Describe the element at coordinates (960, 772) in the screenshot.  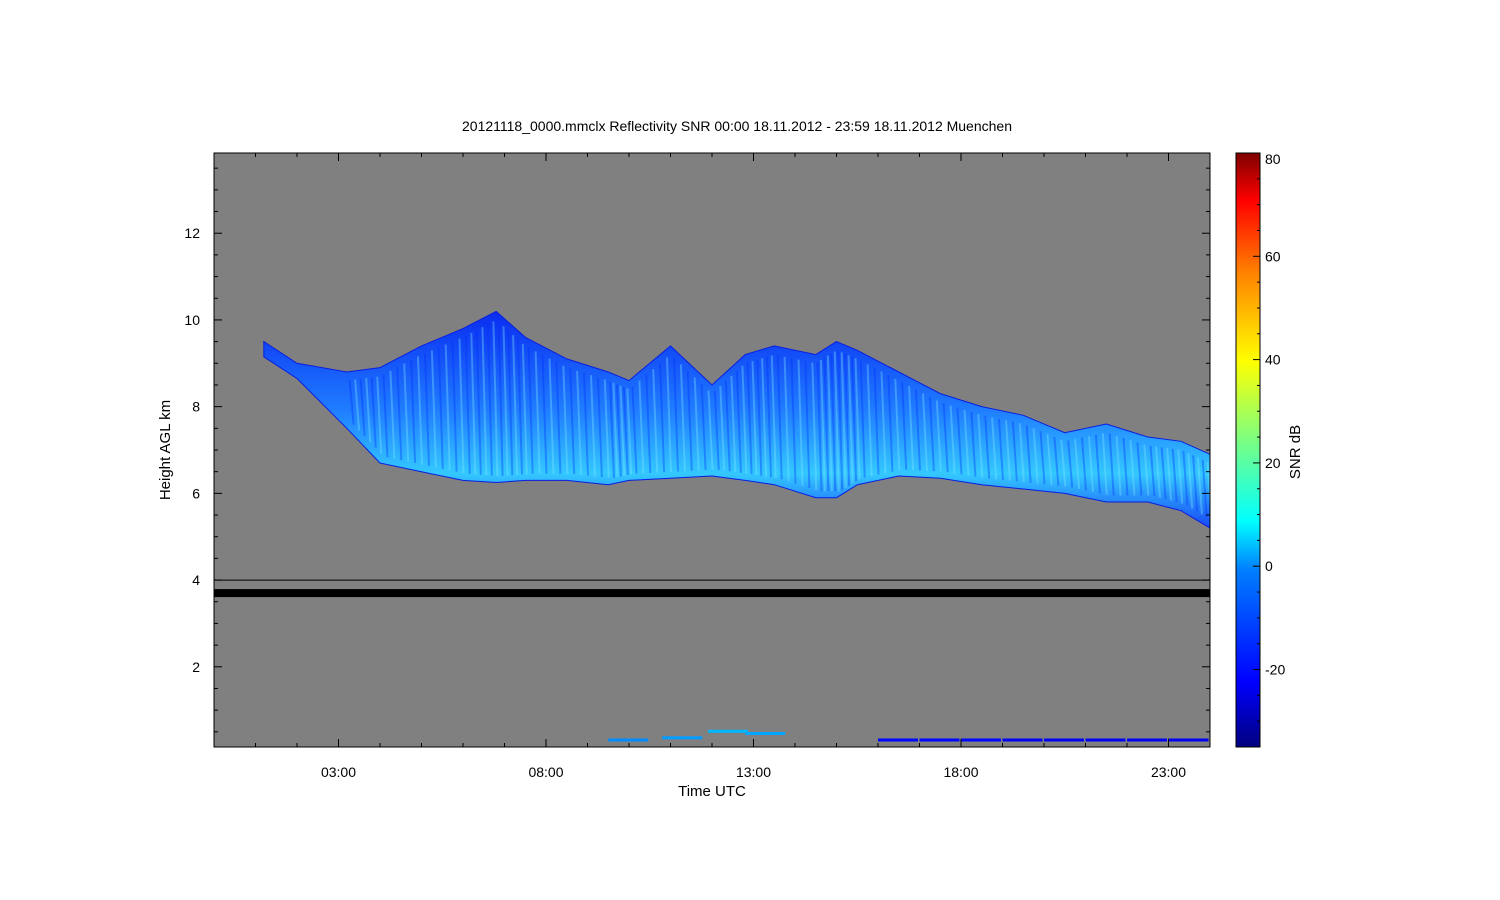
I see `x-tick-label: 18:00` at that location.